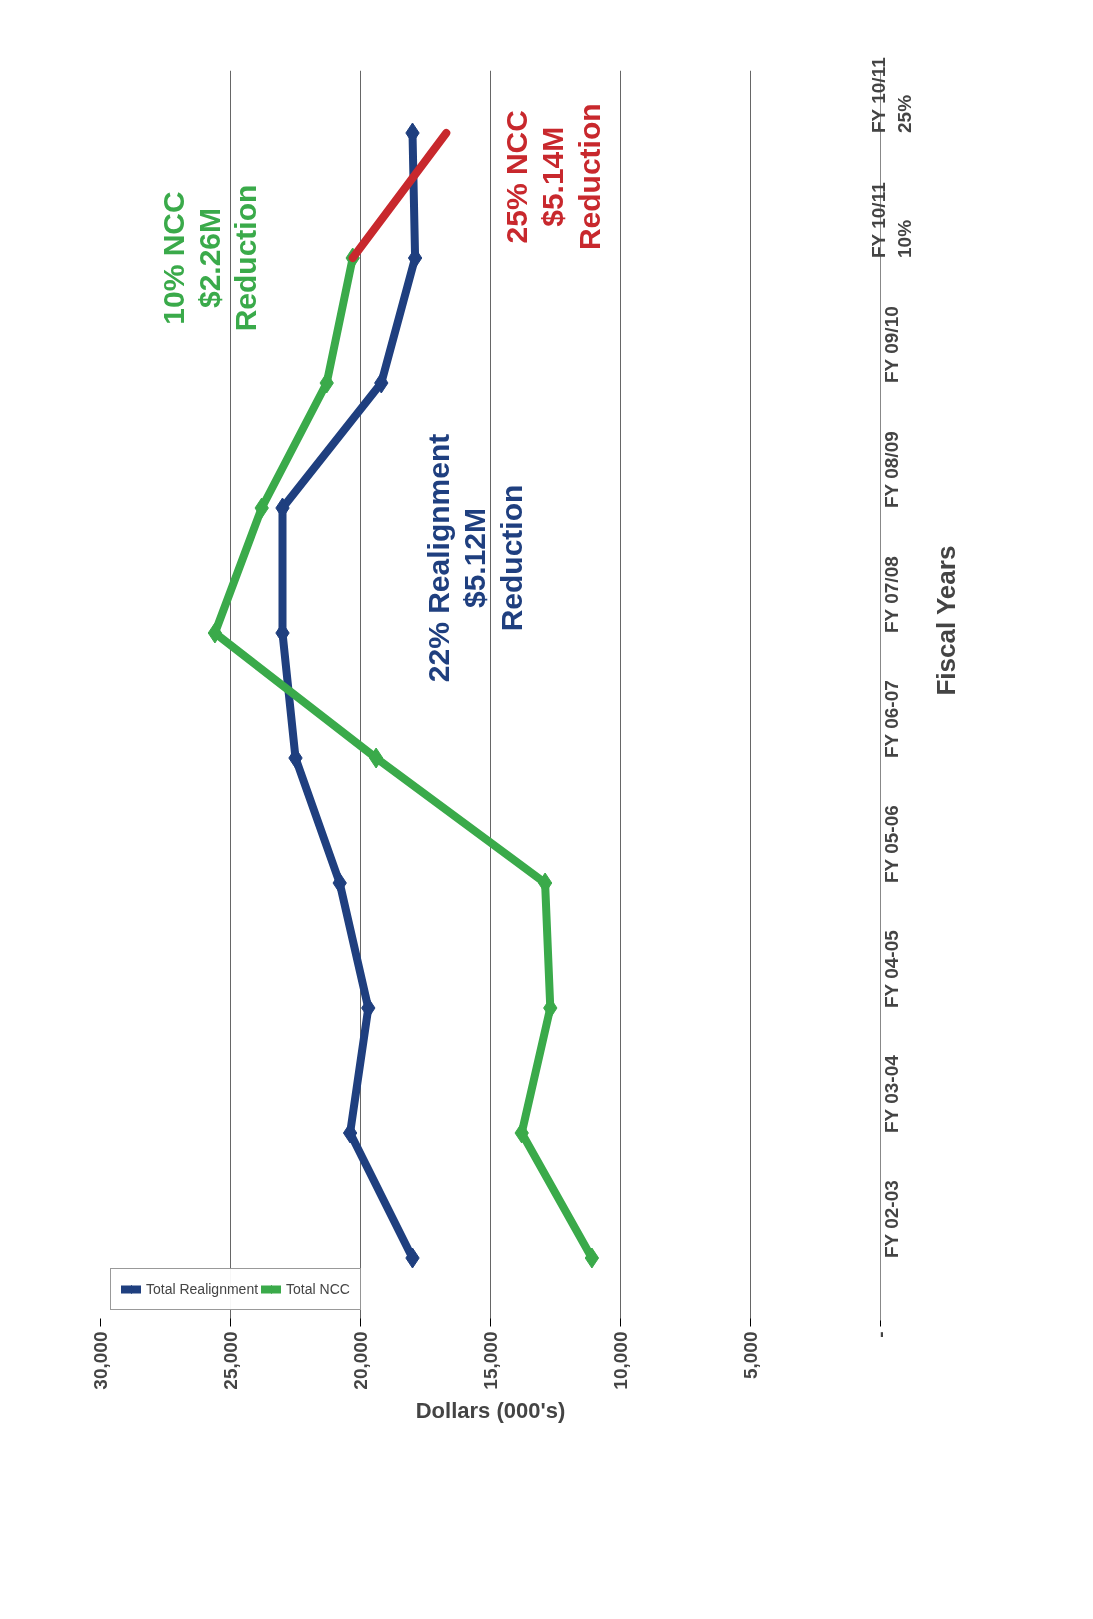  What do you see at coordinates (230, 1360) in the screenshot?
I see `x-tick-label: 25,000` at bounding box center [230, 1360].